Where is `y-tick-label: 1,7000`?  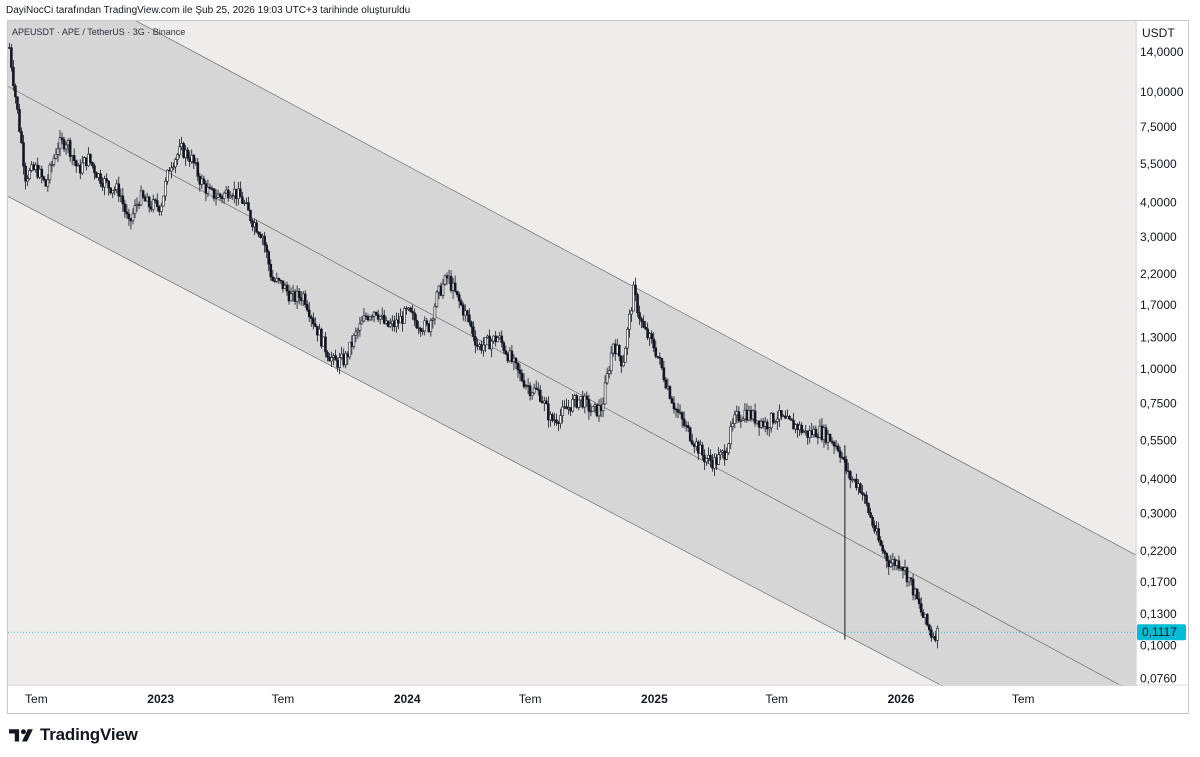
y-tick-label: 1,7000 is located at coordinates (1158, 305).